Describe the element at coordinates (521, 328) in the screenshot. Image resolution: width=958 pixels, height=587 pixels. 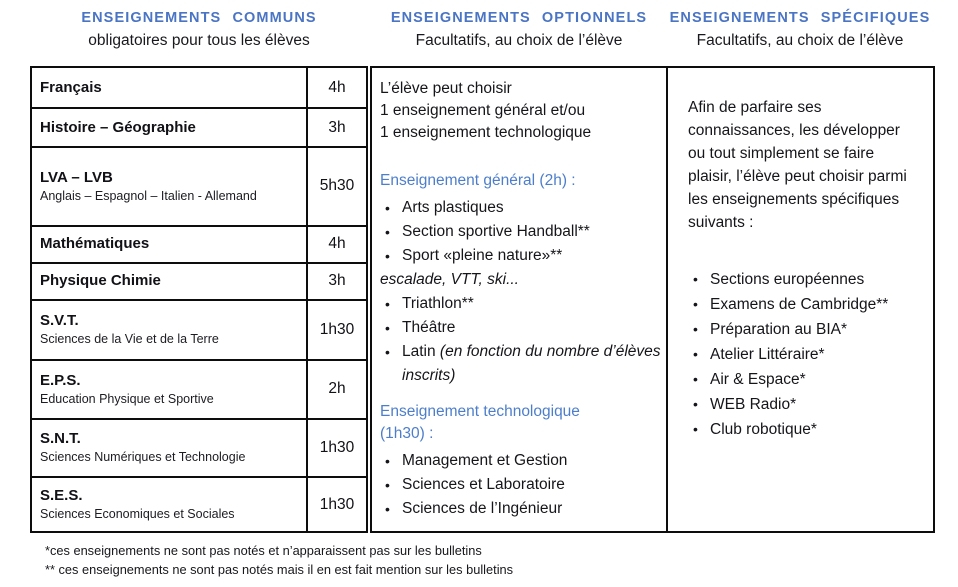
I see `list-item: Théâtre` at that location.